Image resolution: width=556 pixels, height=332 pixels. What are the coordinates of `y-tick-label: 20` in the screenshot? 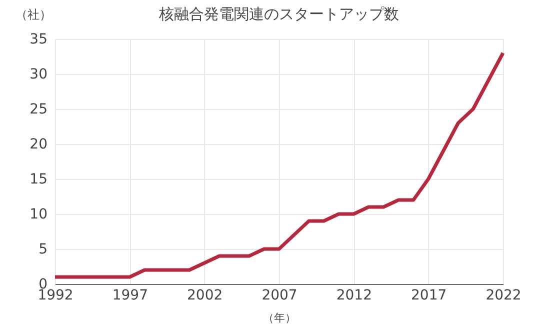 It's located at (39, 144).